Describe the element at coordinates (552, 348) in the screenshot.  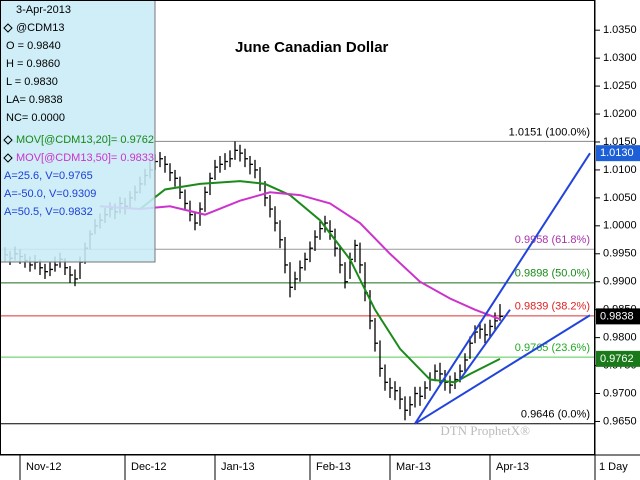
I see `level-label: 0.9765 (23.6%)` at that location.